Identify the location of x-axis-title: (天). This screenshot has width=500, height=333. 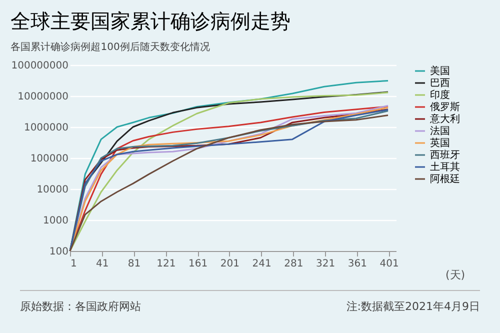
(456, 275).